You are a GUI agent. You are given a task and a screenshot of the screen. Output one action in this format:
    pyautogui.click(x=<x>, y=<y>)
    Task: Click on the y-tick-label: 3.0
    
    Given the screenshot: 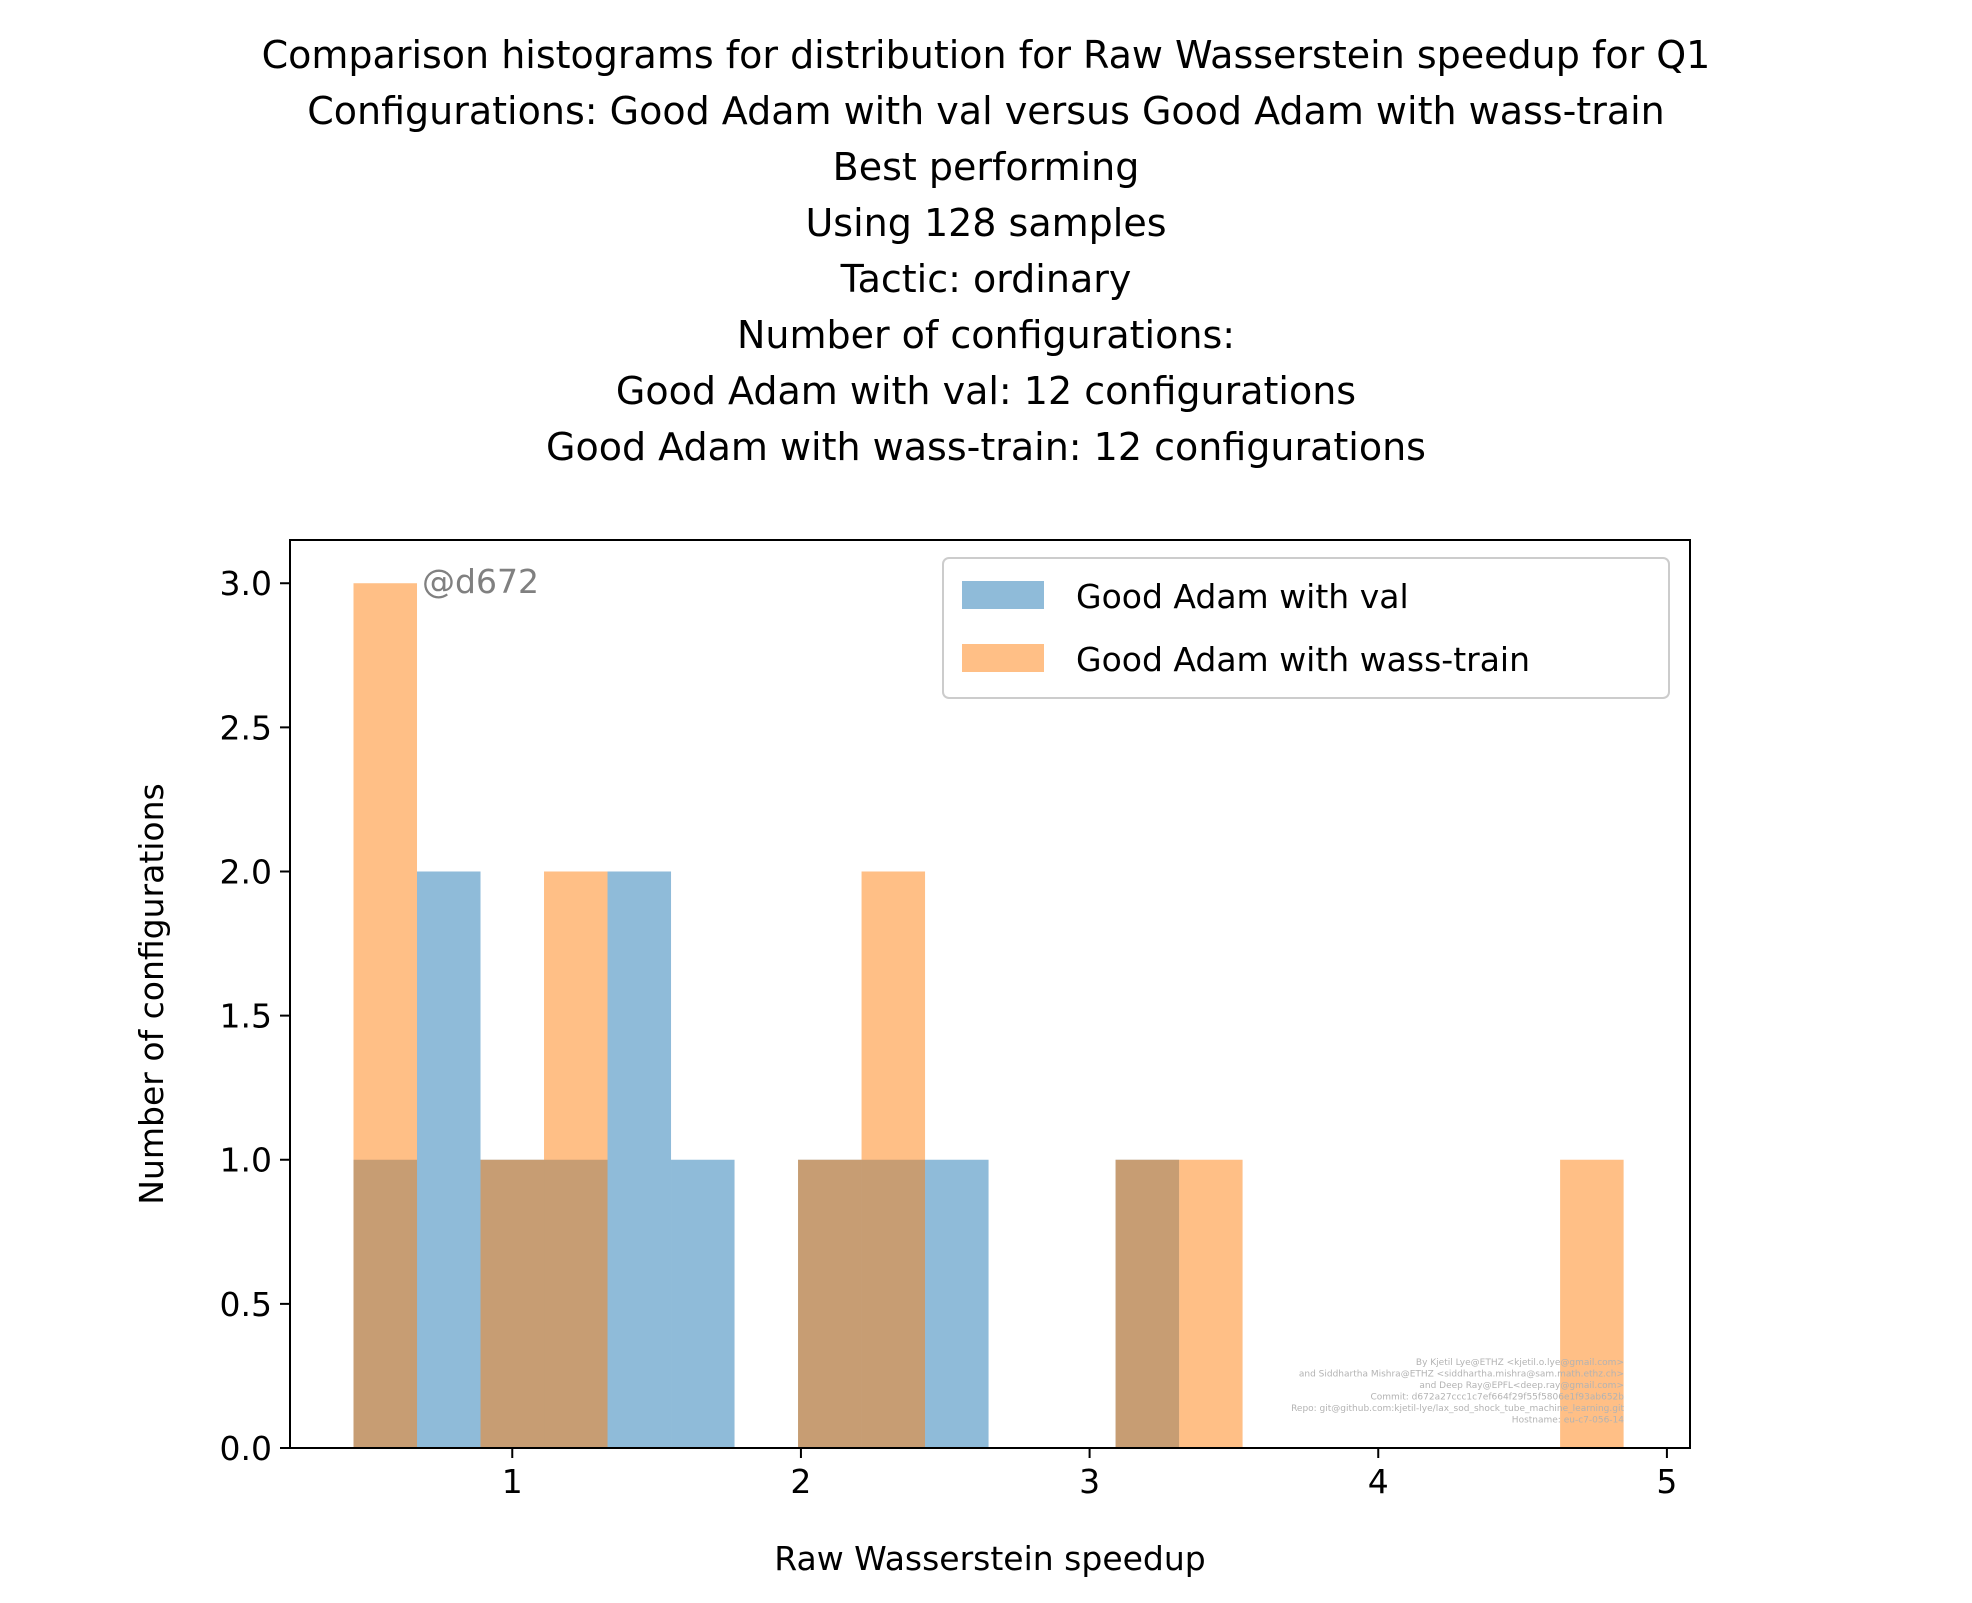 What is the action you would take?
    pyautogui.click(x=246, y=583)
    